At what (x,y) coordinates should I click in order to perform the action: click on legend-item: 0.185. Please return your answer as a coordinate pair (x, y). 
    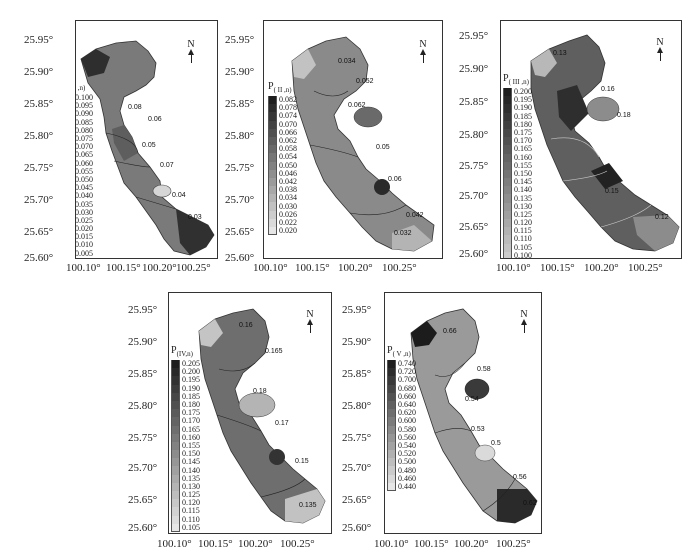
    Looking at the image, I should click on (517, 116).